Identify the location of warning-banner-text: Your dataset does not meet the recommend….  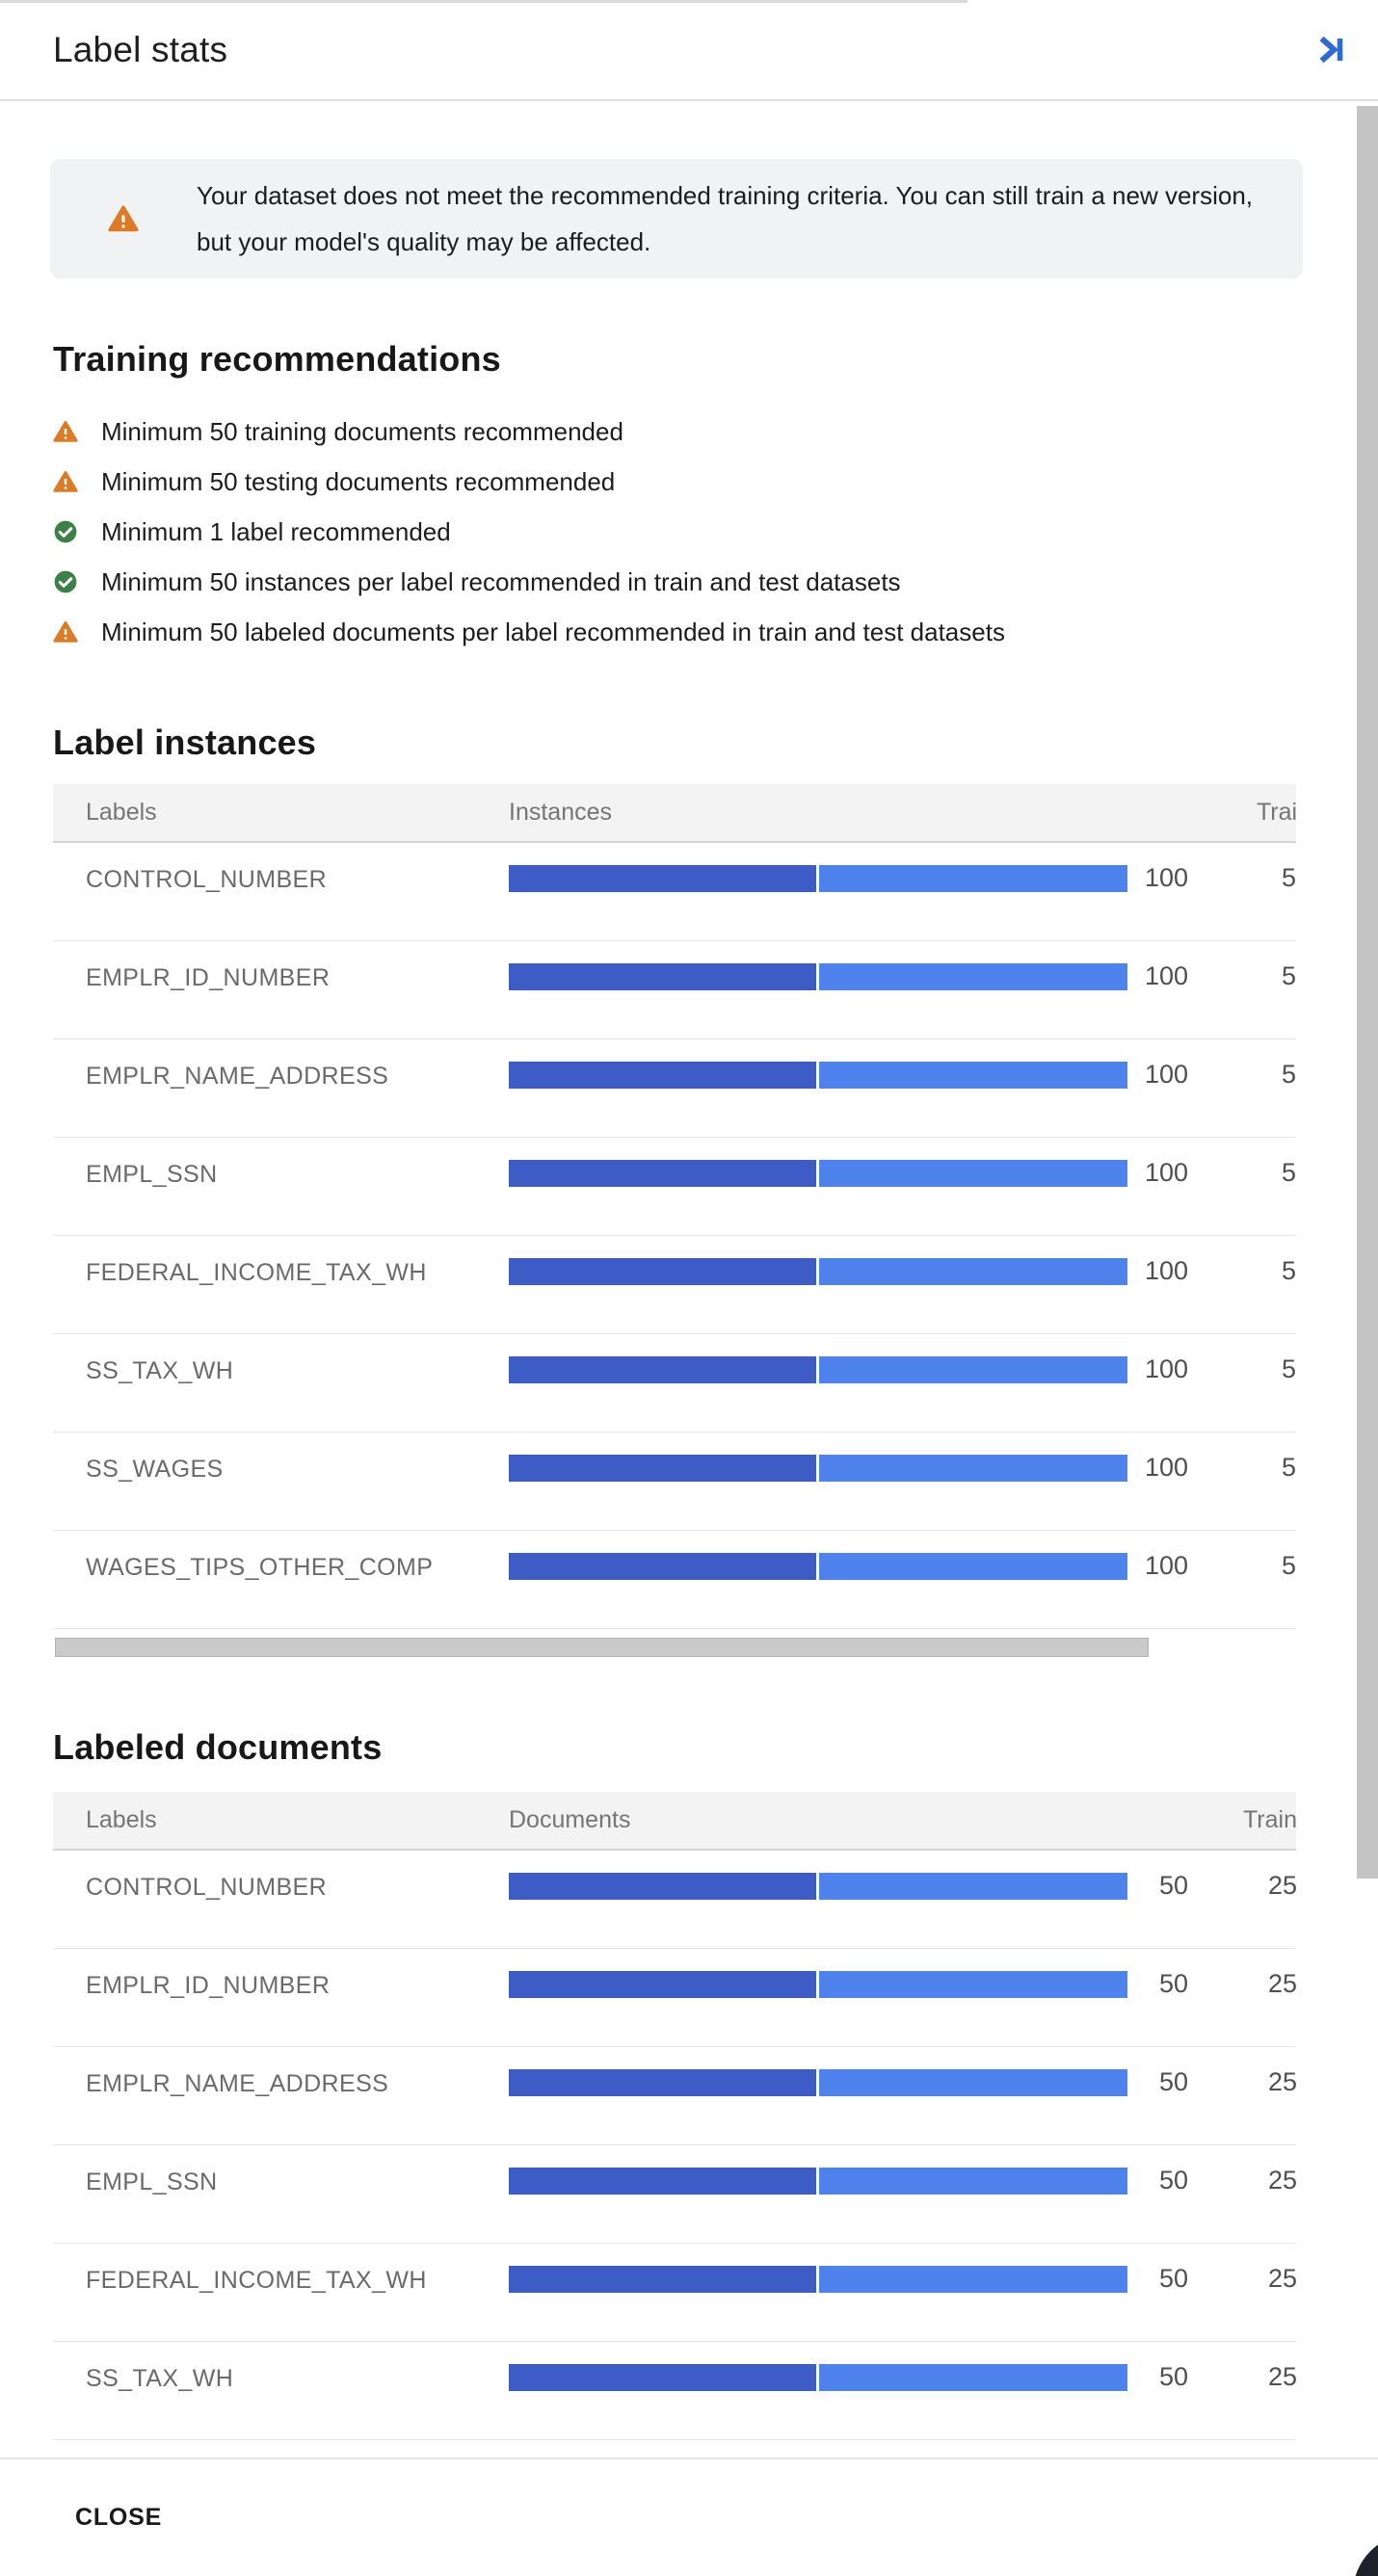
(725, 218).